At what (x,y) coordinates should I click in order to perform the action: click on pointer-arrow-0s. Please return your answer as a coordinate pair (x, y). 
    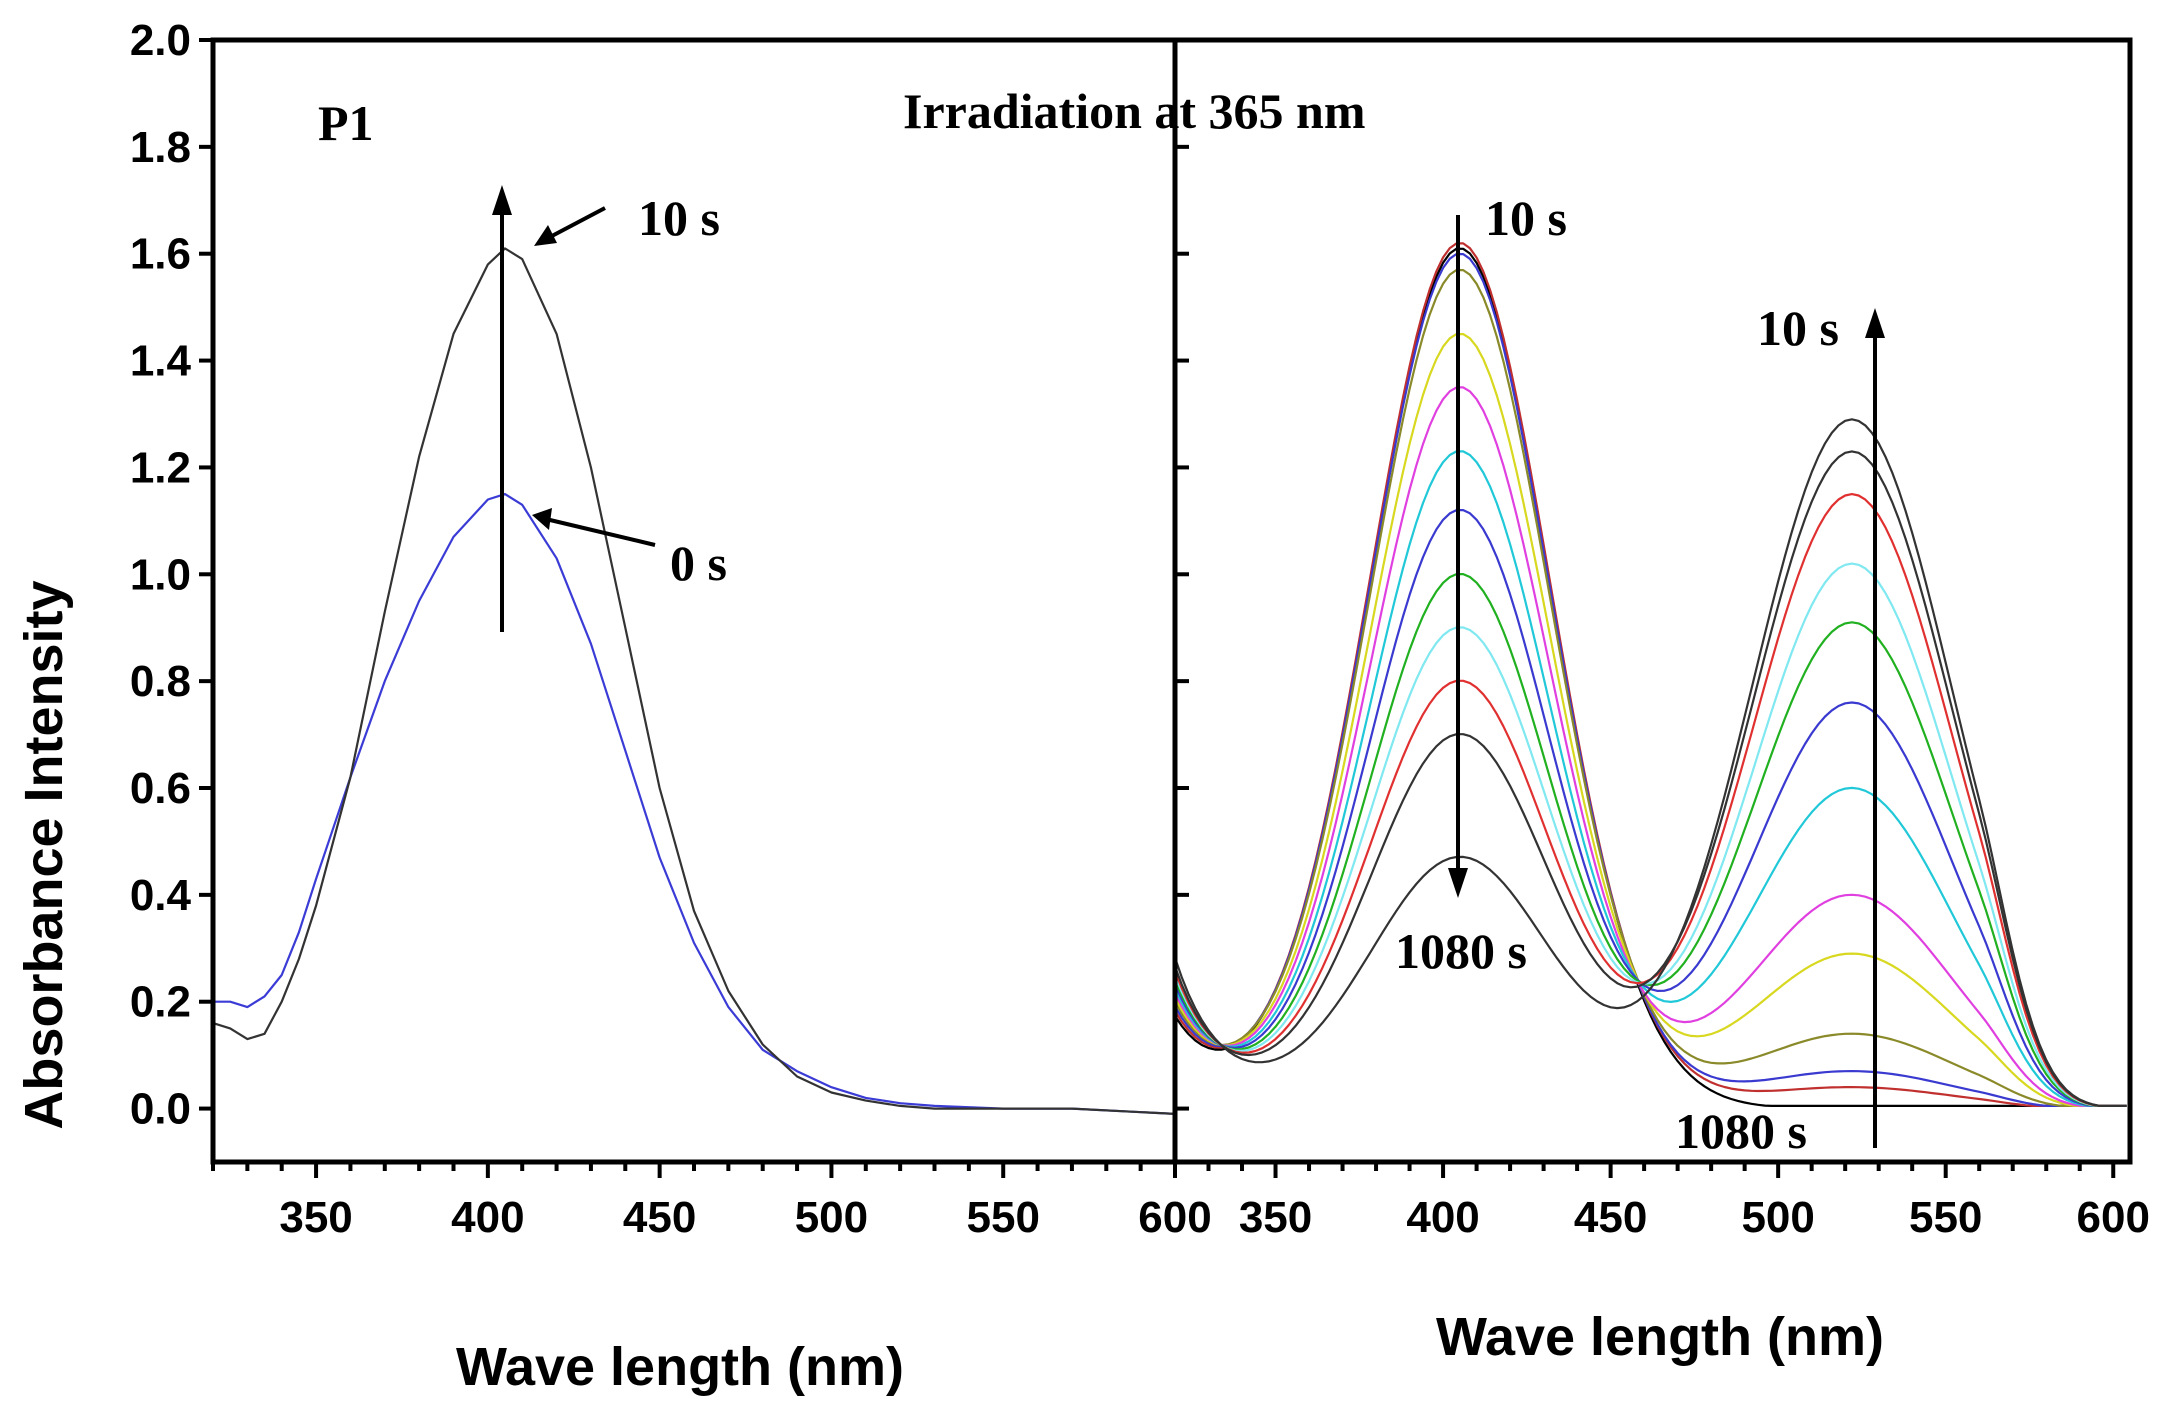
    Looking at the image, I should click on (602, 532).